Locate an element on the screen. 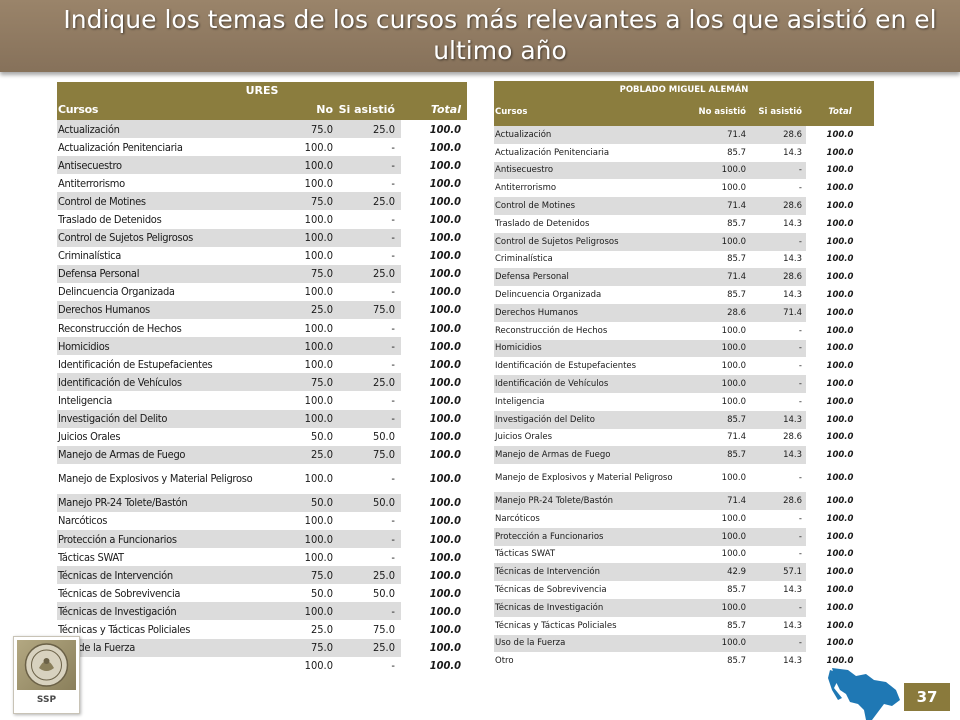 Image resolution: width=960 pixels, height=720 pixels. cell-curso: Actualización is located at coordinates (165, 129).